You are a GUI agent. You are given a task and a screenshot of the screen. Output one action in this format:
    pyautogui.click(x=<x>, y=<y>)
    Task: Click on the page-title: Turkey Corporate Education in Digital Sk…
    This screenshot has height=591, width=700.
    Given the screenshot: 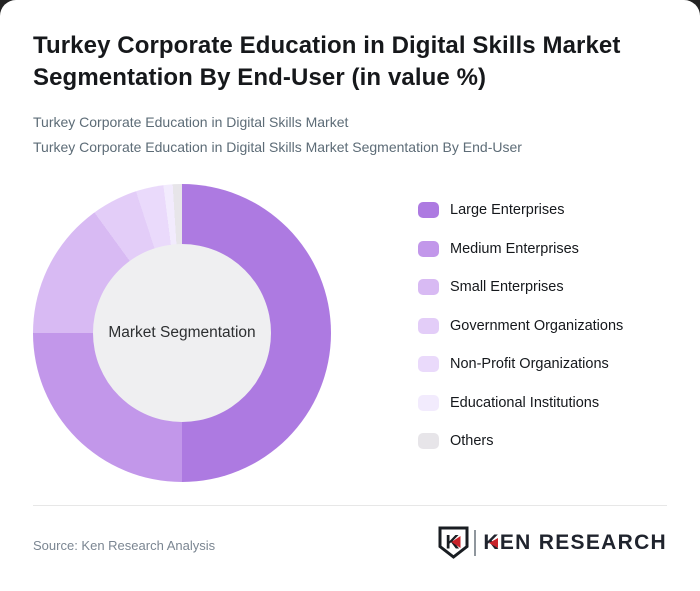 What is the action you would take?
    pyautogui.click(x=353, y=62)
    